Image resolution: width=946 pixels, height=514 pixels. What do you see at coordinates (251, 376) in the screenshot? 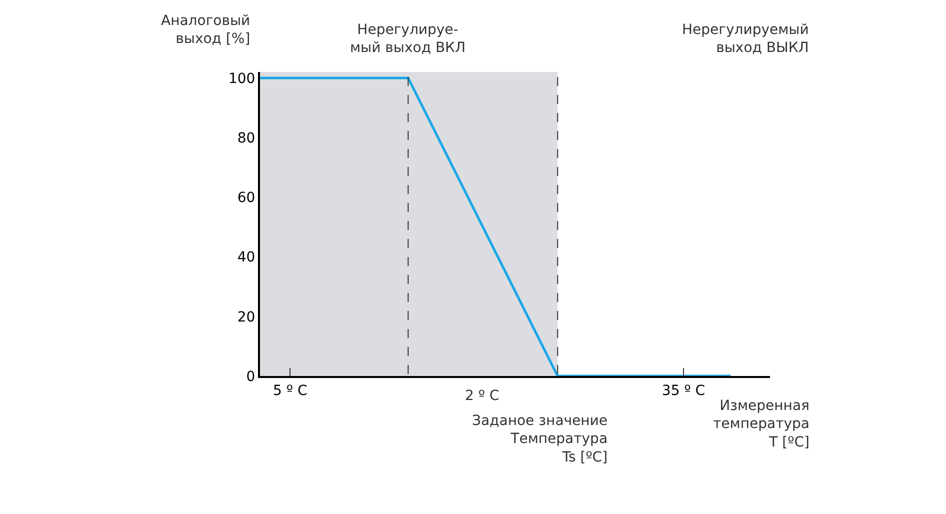
I see `y-tick-label: 0` at bounding box center [251, 376].